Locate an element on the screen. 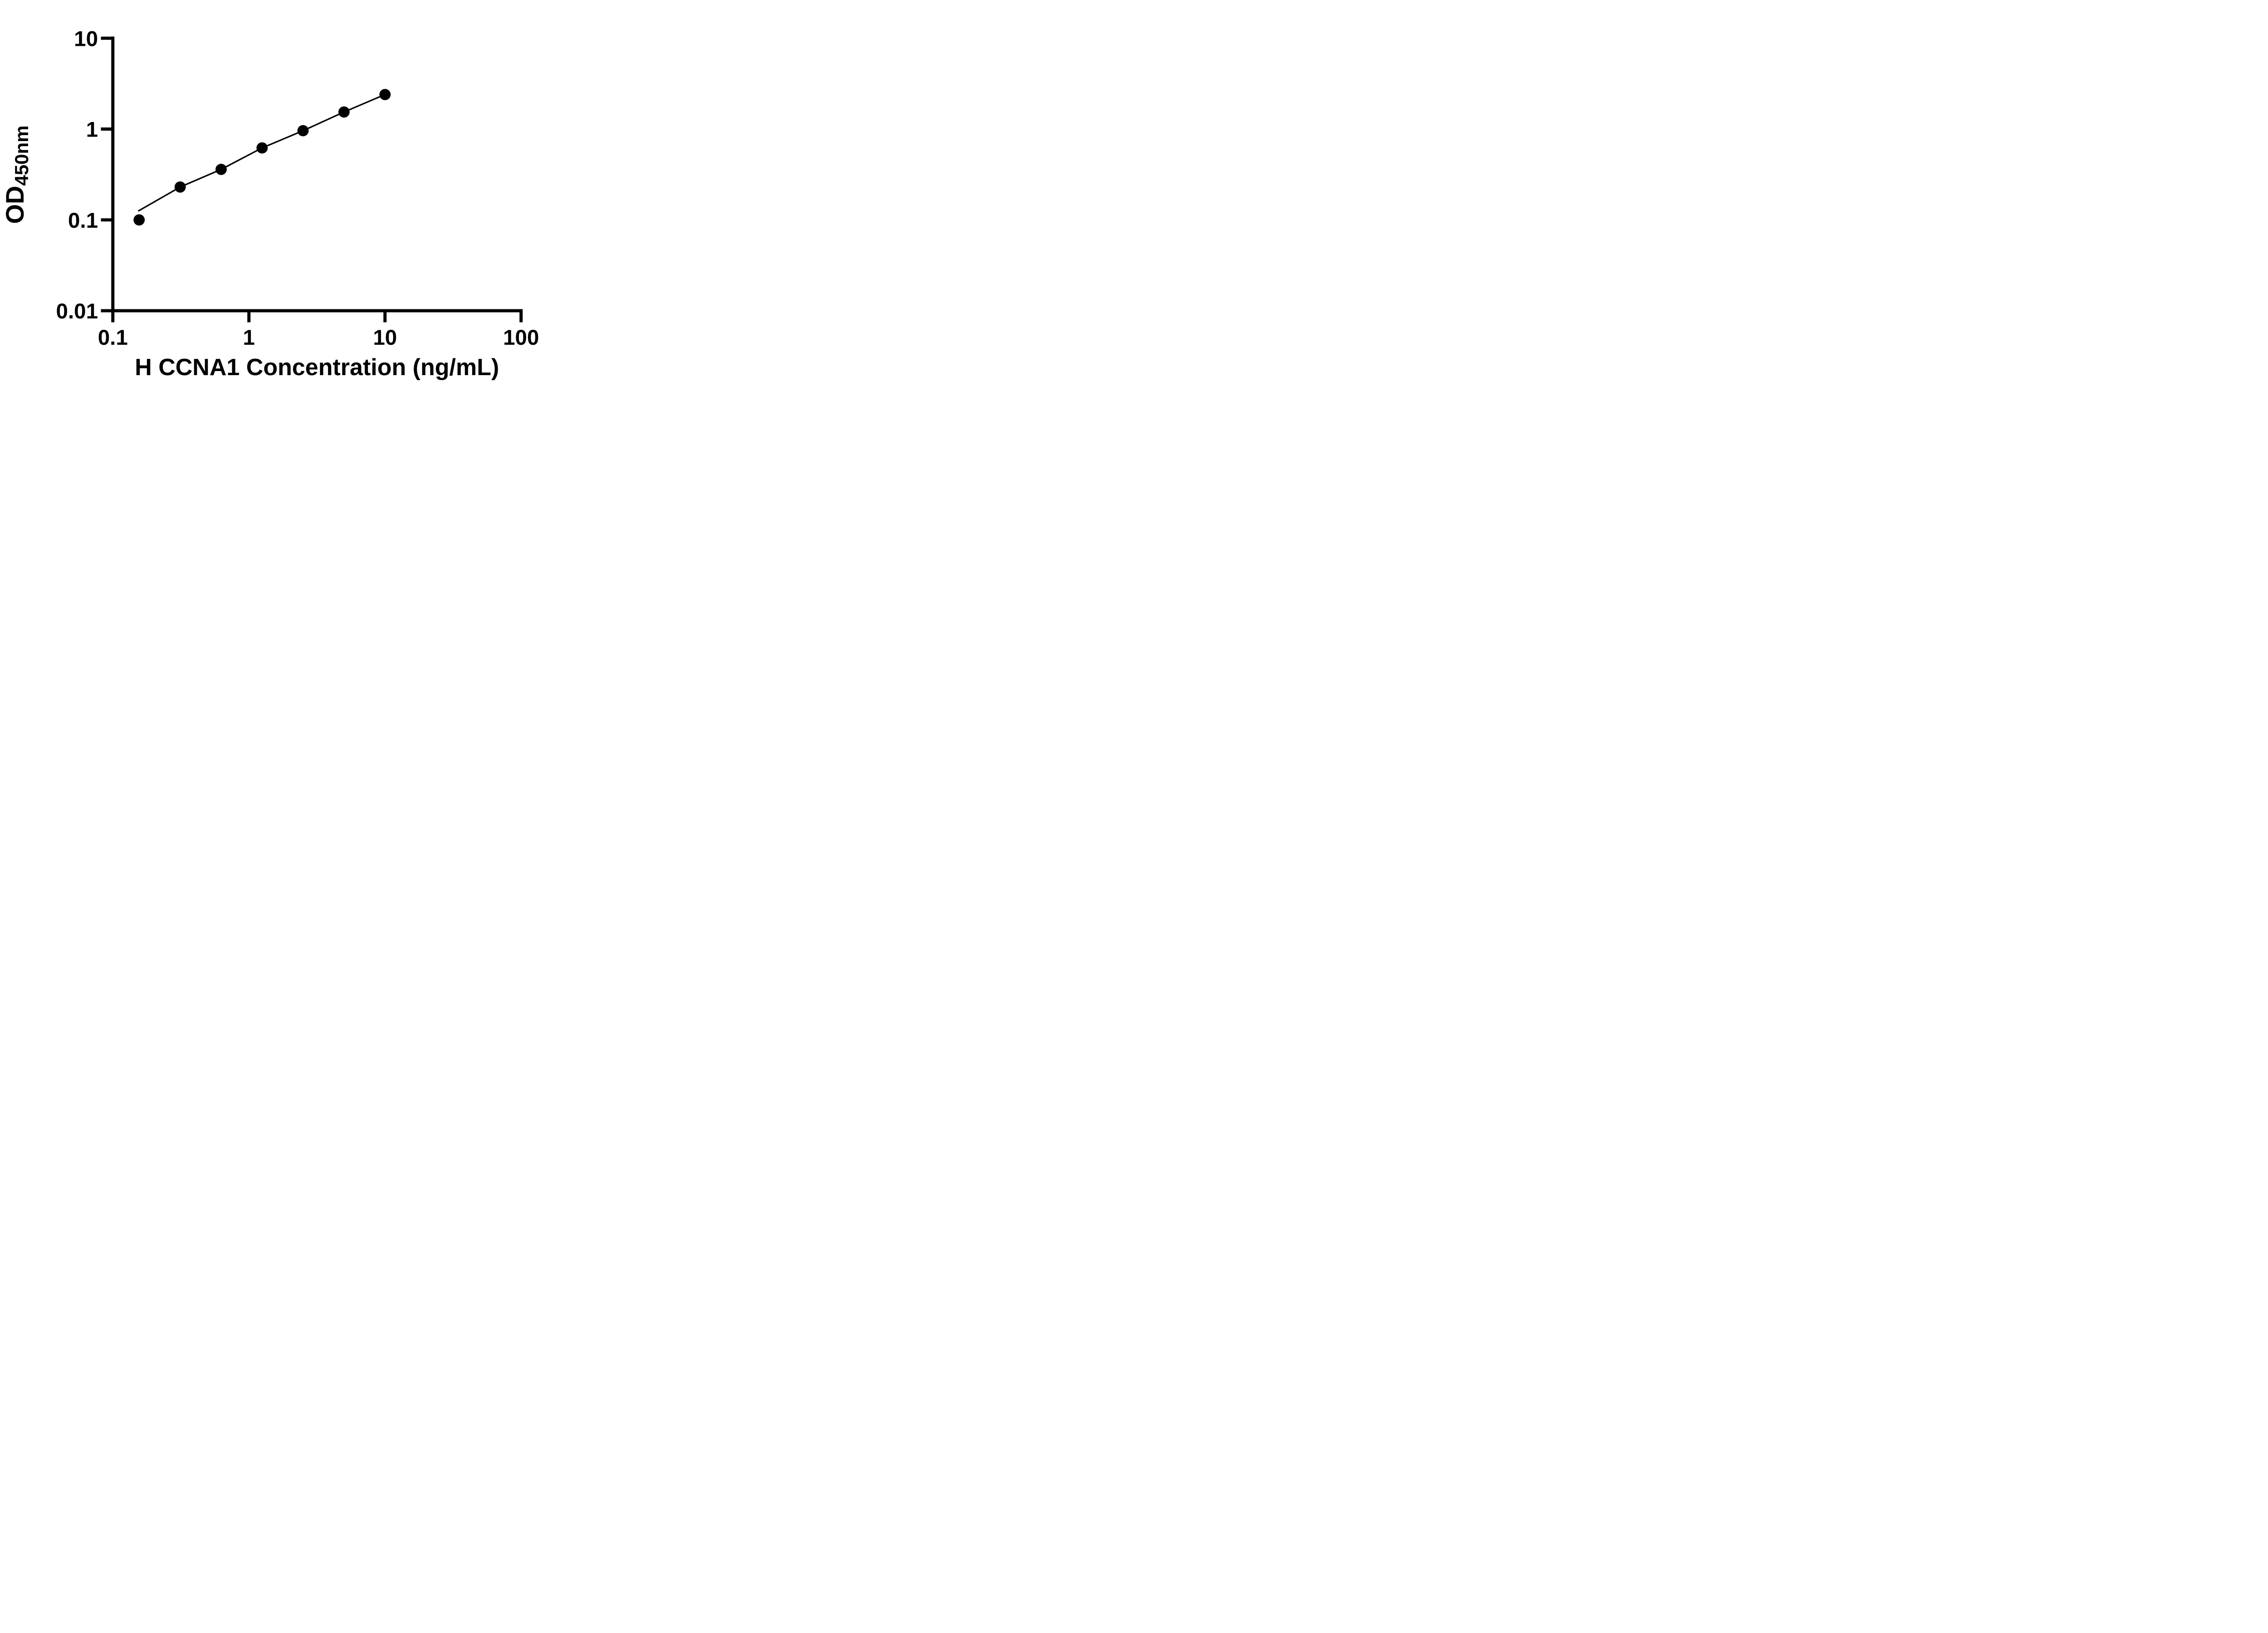 The image size is (2268, 1633). x-tick-label: 10 is located at coordinates (385, 338).